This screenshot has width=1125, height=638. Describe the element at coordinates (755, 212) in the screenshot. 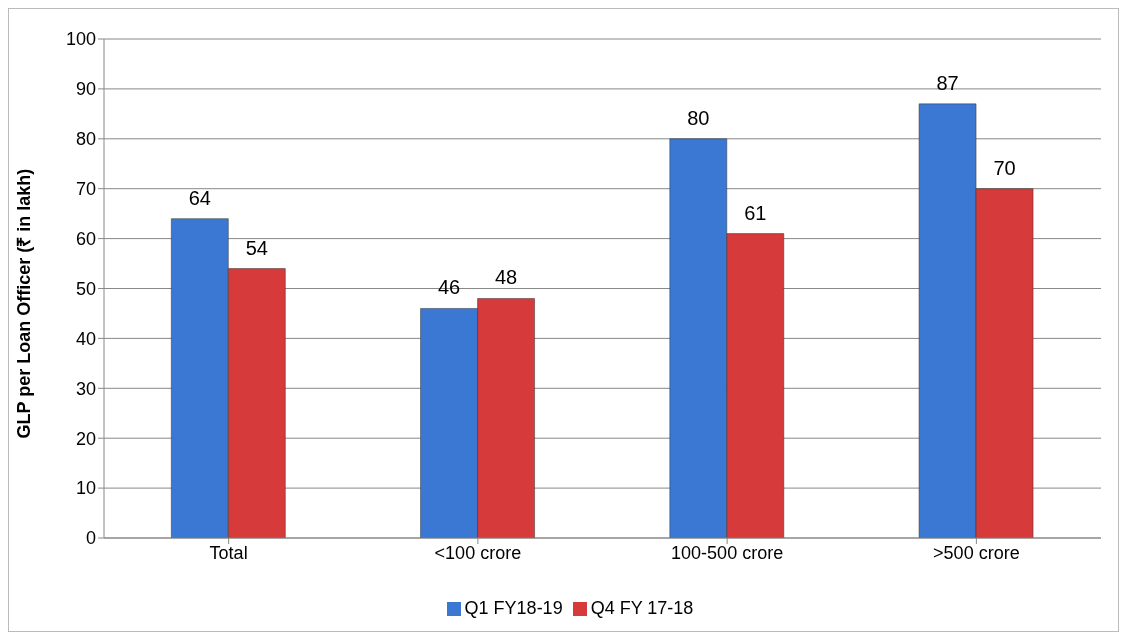

I see `data-label: 61` at that location.